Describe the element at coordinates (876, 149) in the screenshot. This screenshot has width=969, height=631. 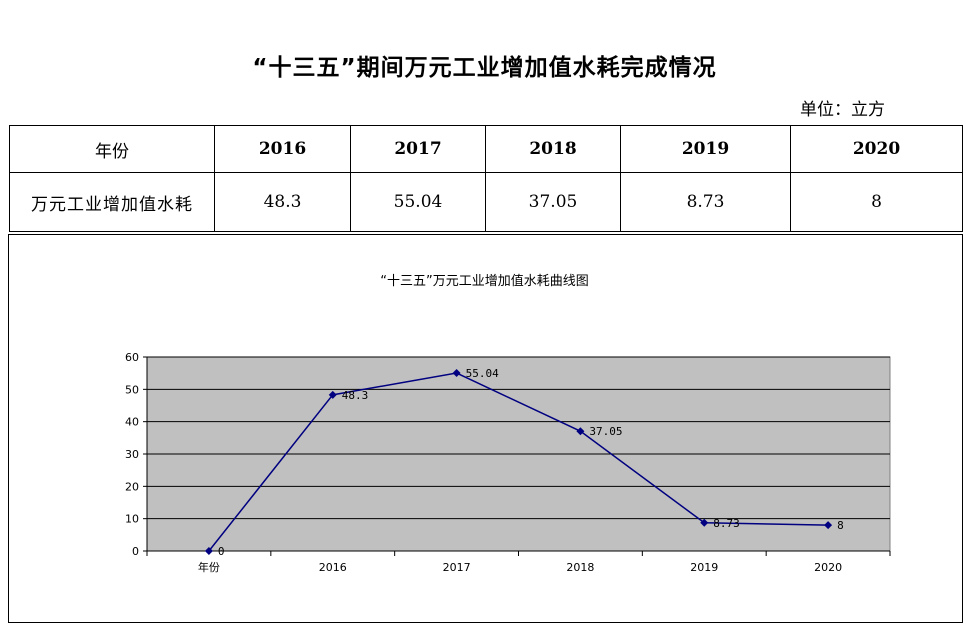
I see `table-year-cell: 2020` at that location.